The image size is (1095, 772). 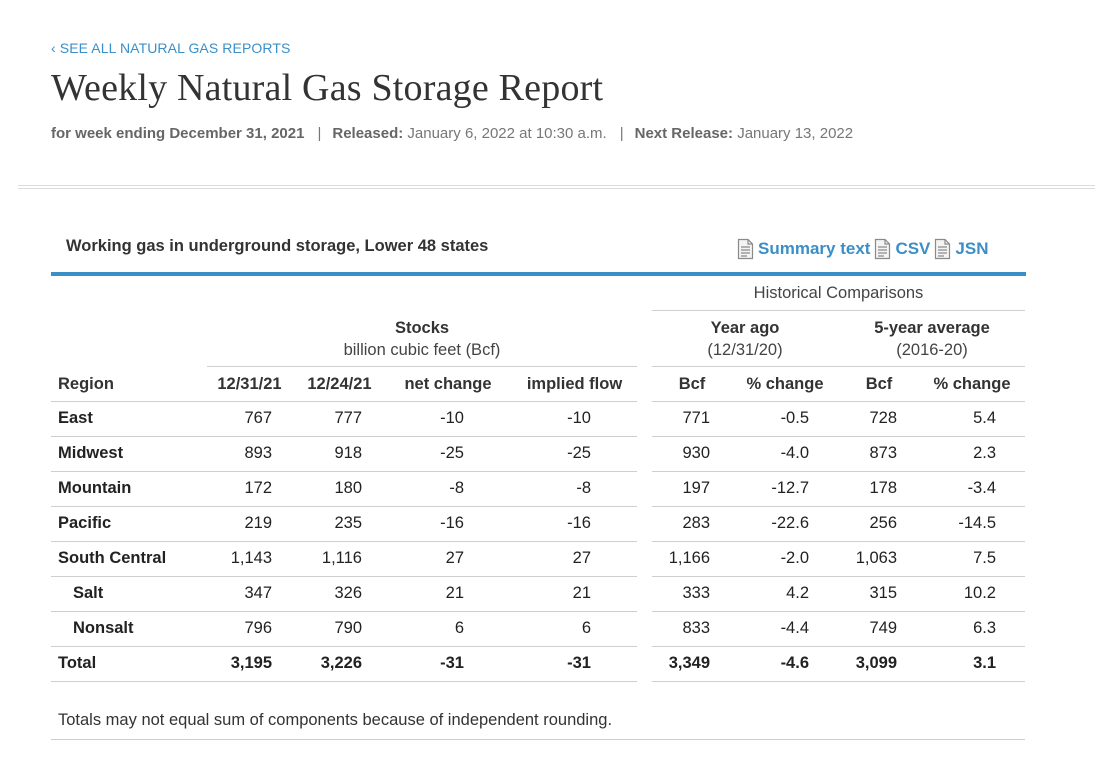 I want to click on table-cell: 235, so click(x=348, y=523).